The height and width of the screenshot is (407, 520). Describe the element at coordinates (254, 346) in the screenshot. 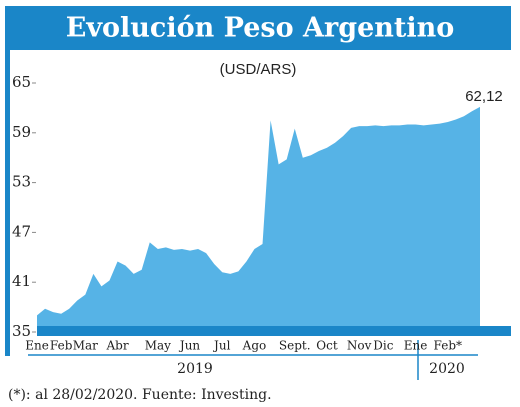

I see `x-tick-label: Ago` at that location.